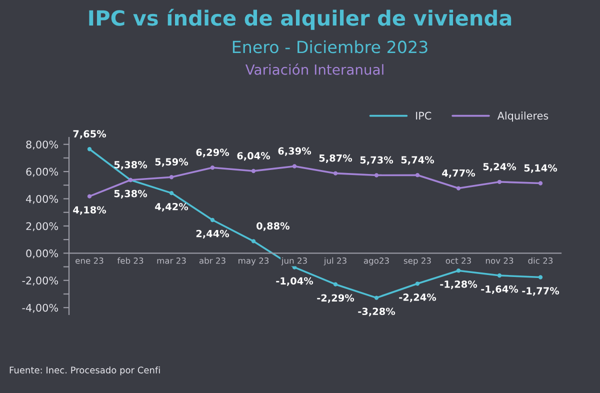  What do you see at coordinates (42, 172) in the screenshot?
I see `y-tick-label: 6,00%` at bounding box center [42, 172].